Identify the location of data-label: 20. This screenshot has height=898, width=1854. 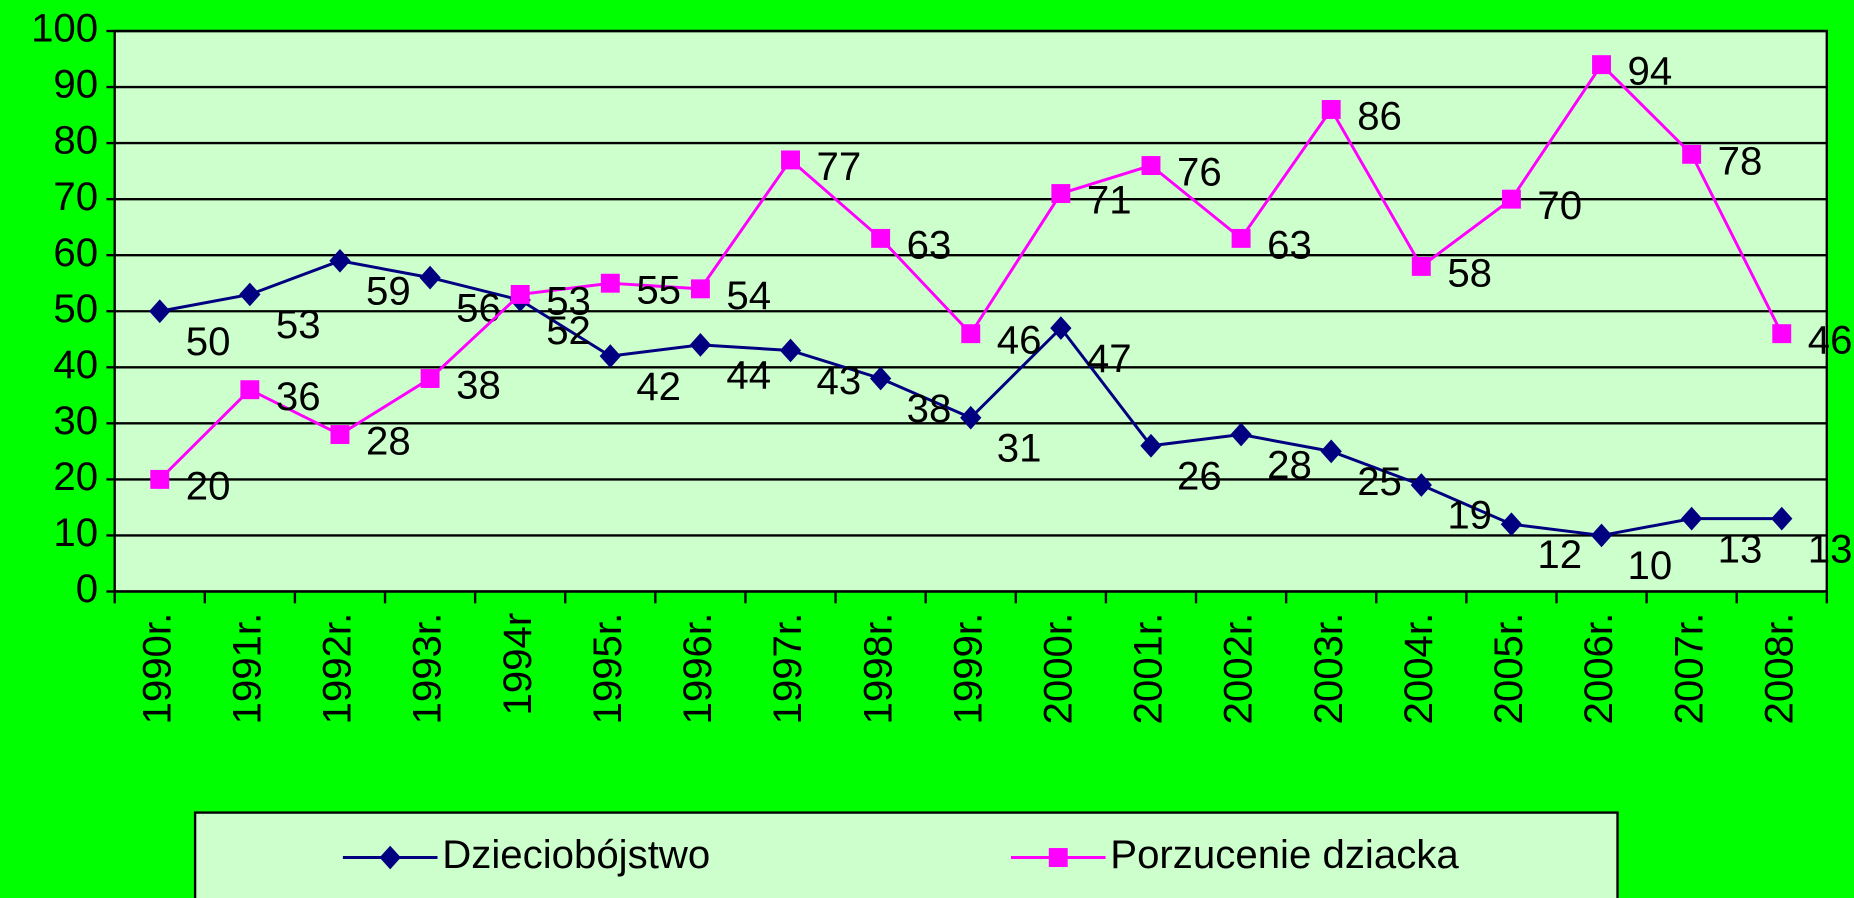
(208, 485).